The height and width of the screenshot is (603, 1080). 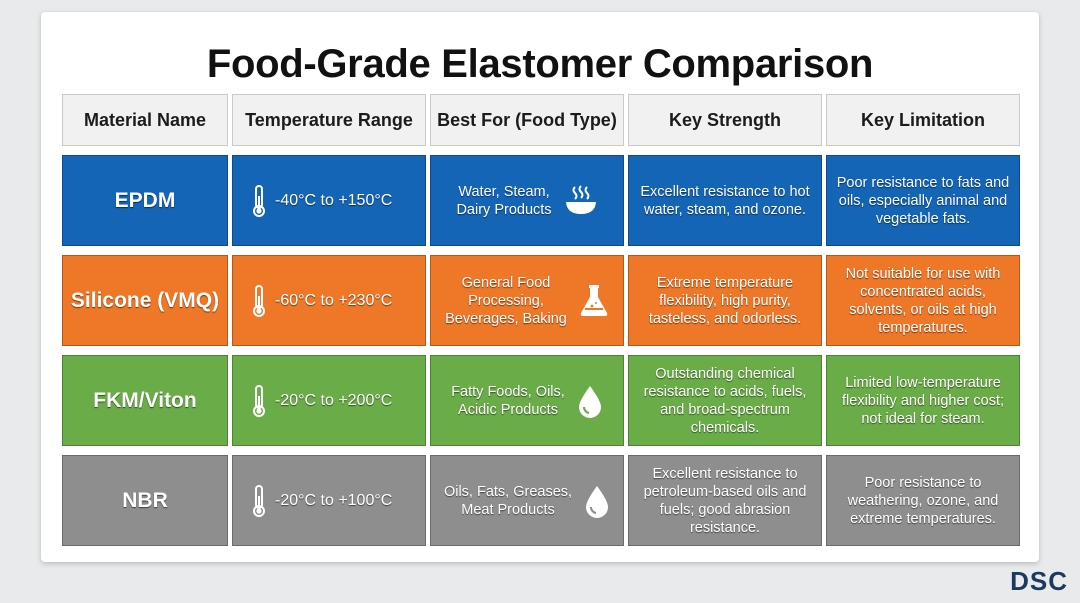 What do you see at coordinates (506, 318) in the screenshot?
I see `best-for-line: Beverages, Baking` at bounding box center [506, 318].